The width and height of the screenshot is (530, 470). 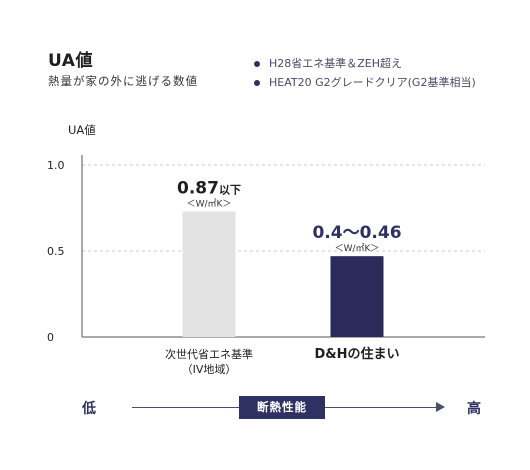 What do you see at coordinates (209, 354) in the screenshot?
I see `x-category-label: 次世代省エネ基準` at bounding box center [209, 354].